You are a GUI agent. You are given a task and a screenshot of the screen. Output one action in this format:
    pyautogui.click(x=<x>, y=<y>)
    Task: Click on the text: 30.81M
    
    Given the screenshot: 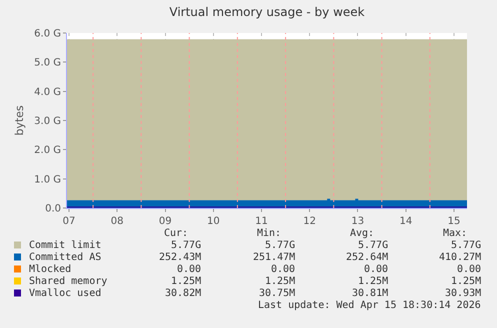 What is the action you would take?
    pyautogui.click(x=370, y=293)
    